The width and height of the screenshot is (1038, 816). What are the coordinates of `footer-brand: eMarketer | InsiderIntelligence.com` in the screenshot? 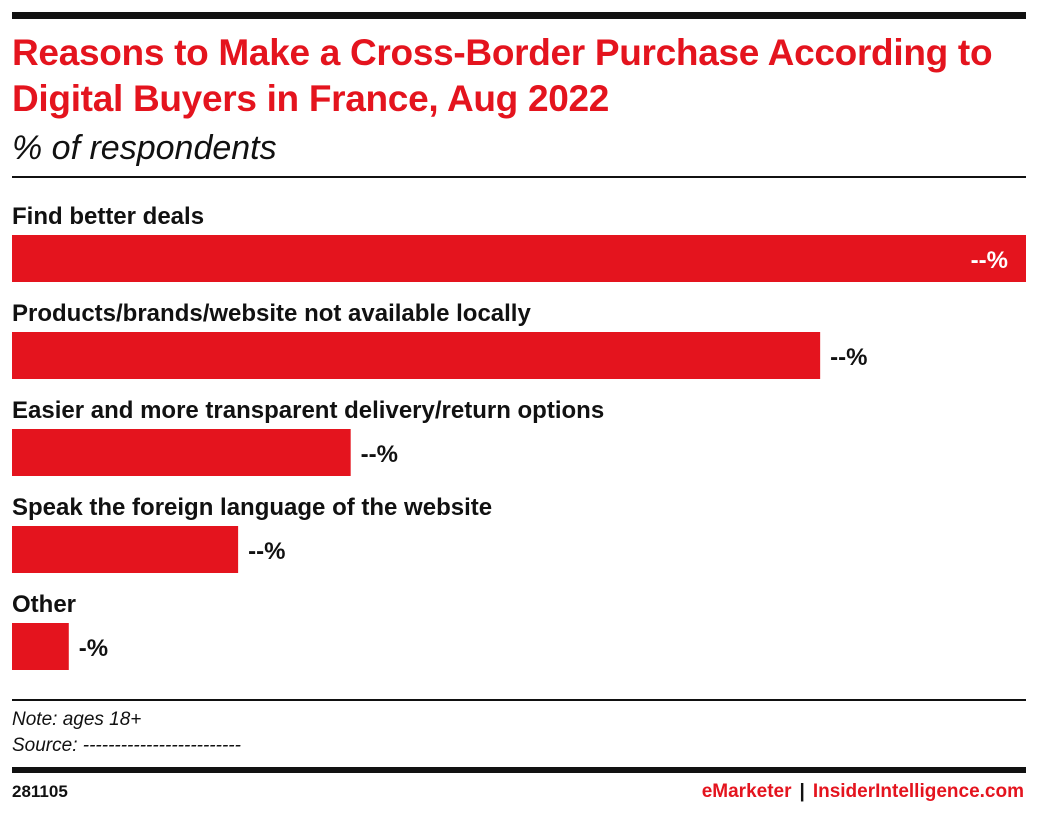 It's located at (863, 792).